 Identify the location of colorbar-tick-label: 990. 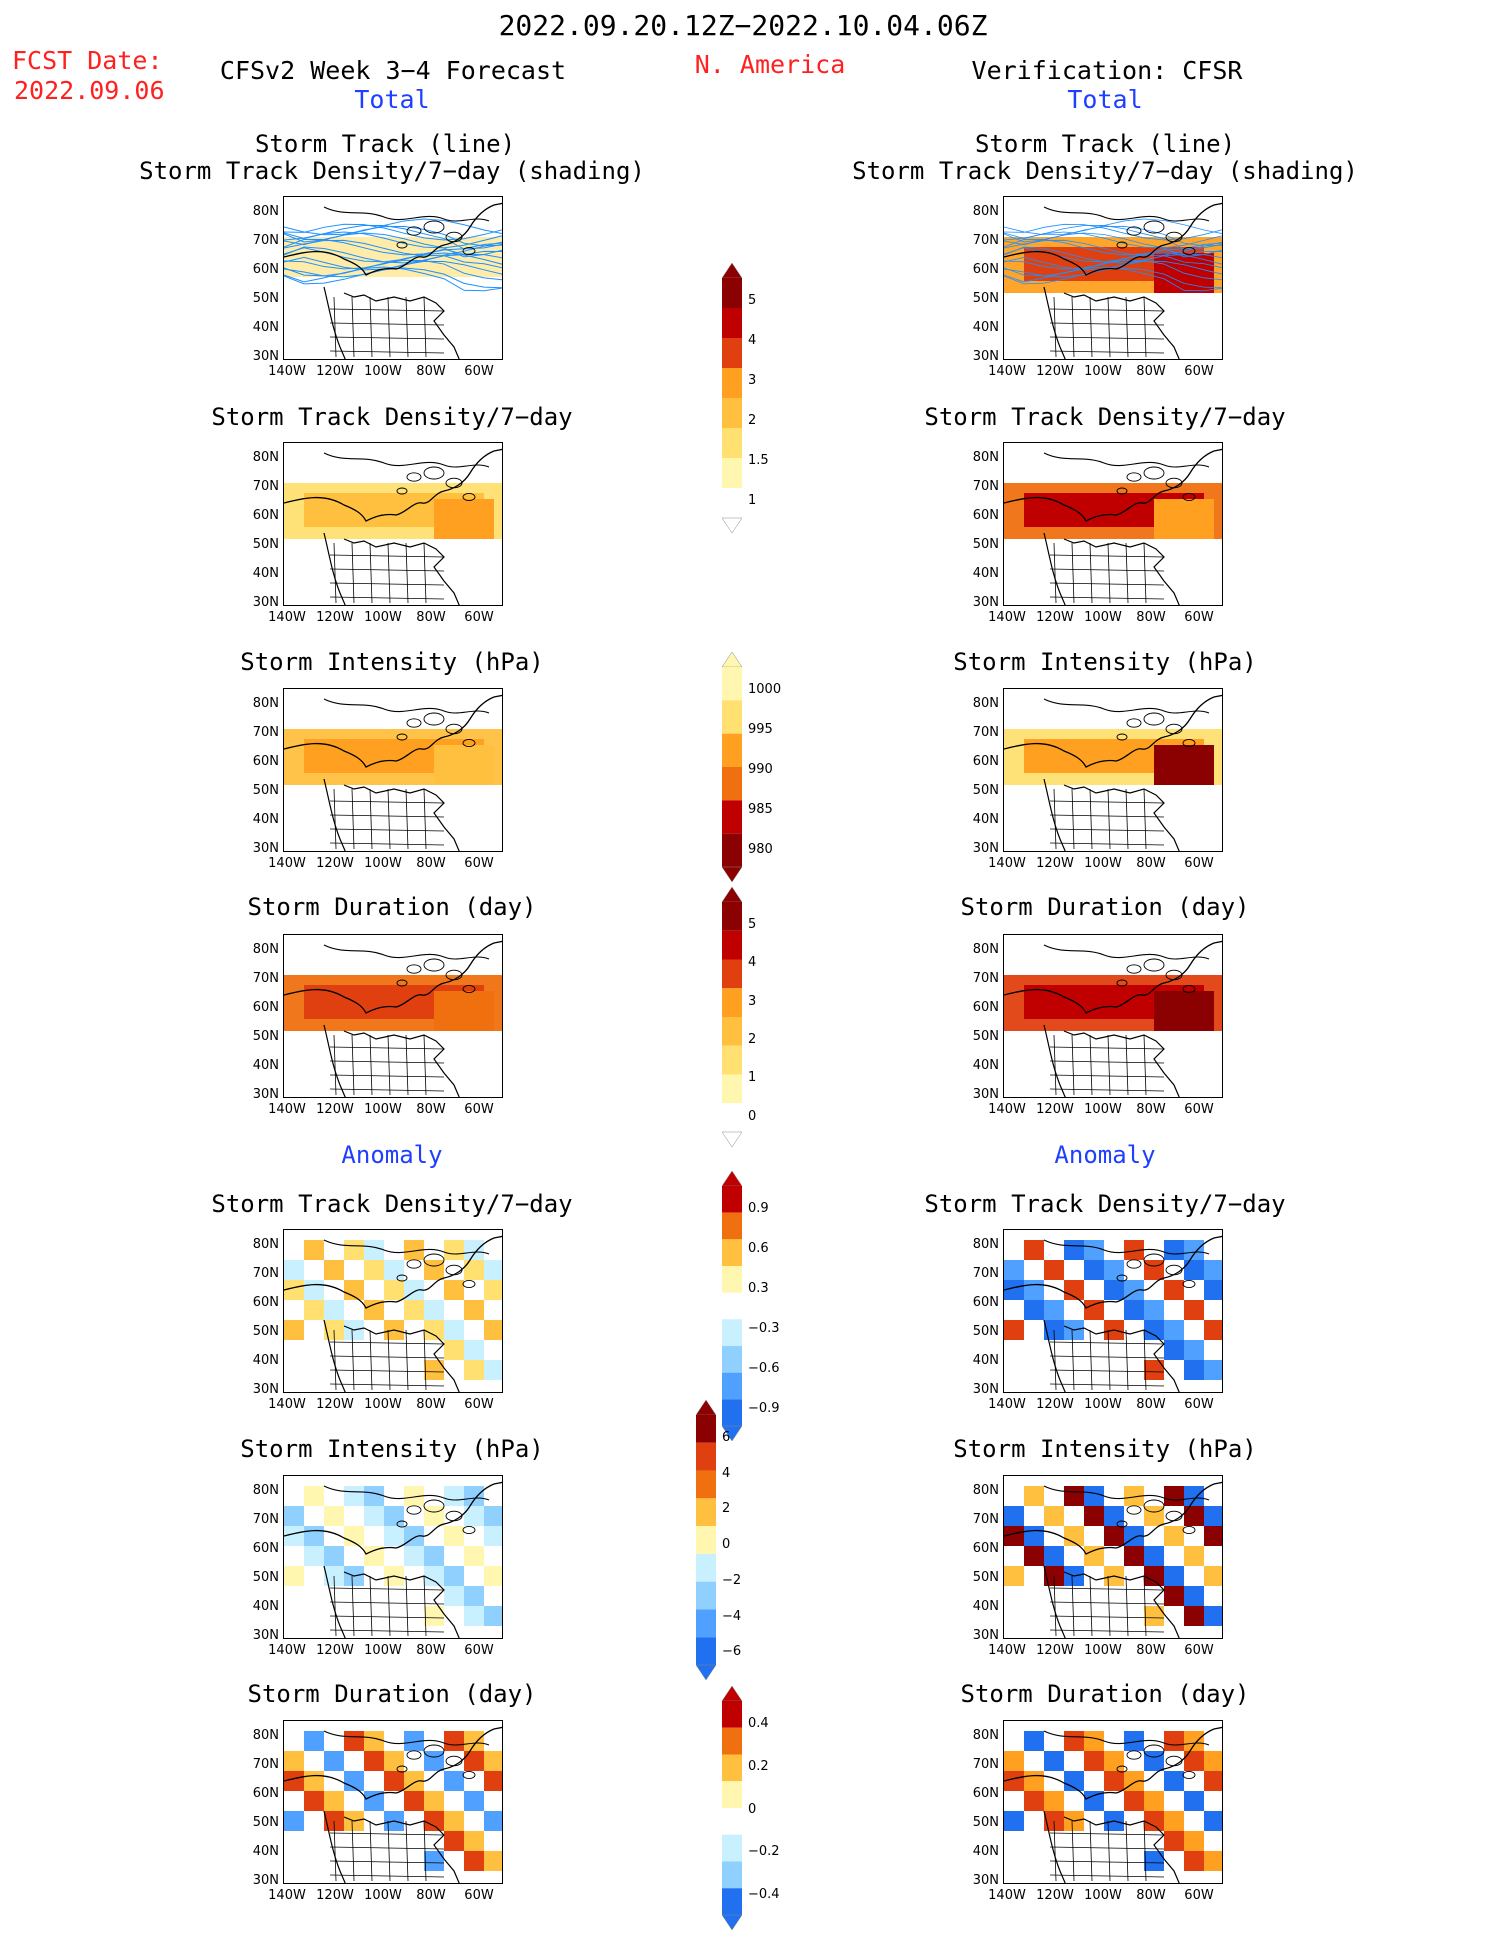
(760, 769).